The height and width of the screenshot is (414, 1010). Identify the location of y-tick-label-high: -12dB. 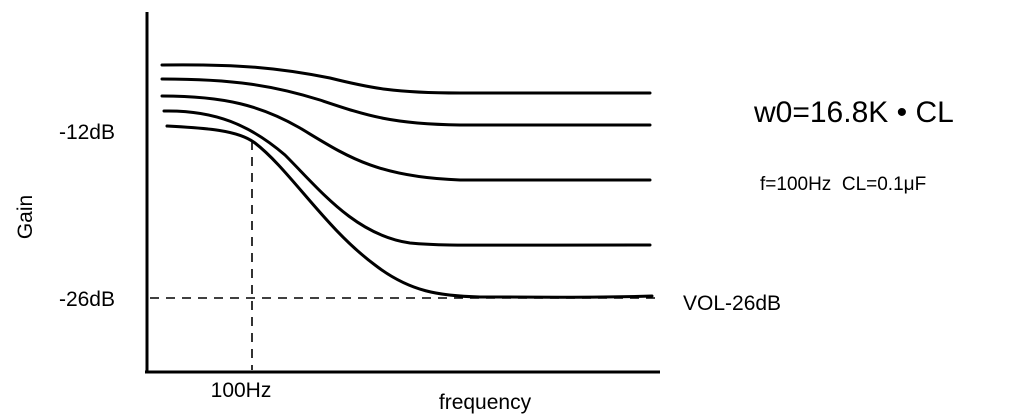
(87, 132).